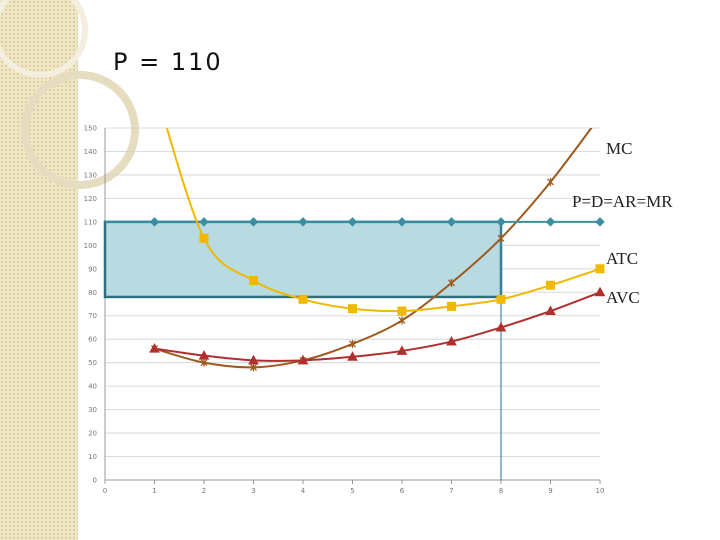 This screenshot has height=540, width=720. I want to click on x-tick-label: 8, so click(501, 491).